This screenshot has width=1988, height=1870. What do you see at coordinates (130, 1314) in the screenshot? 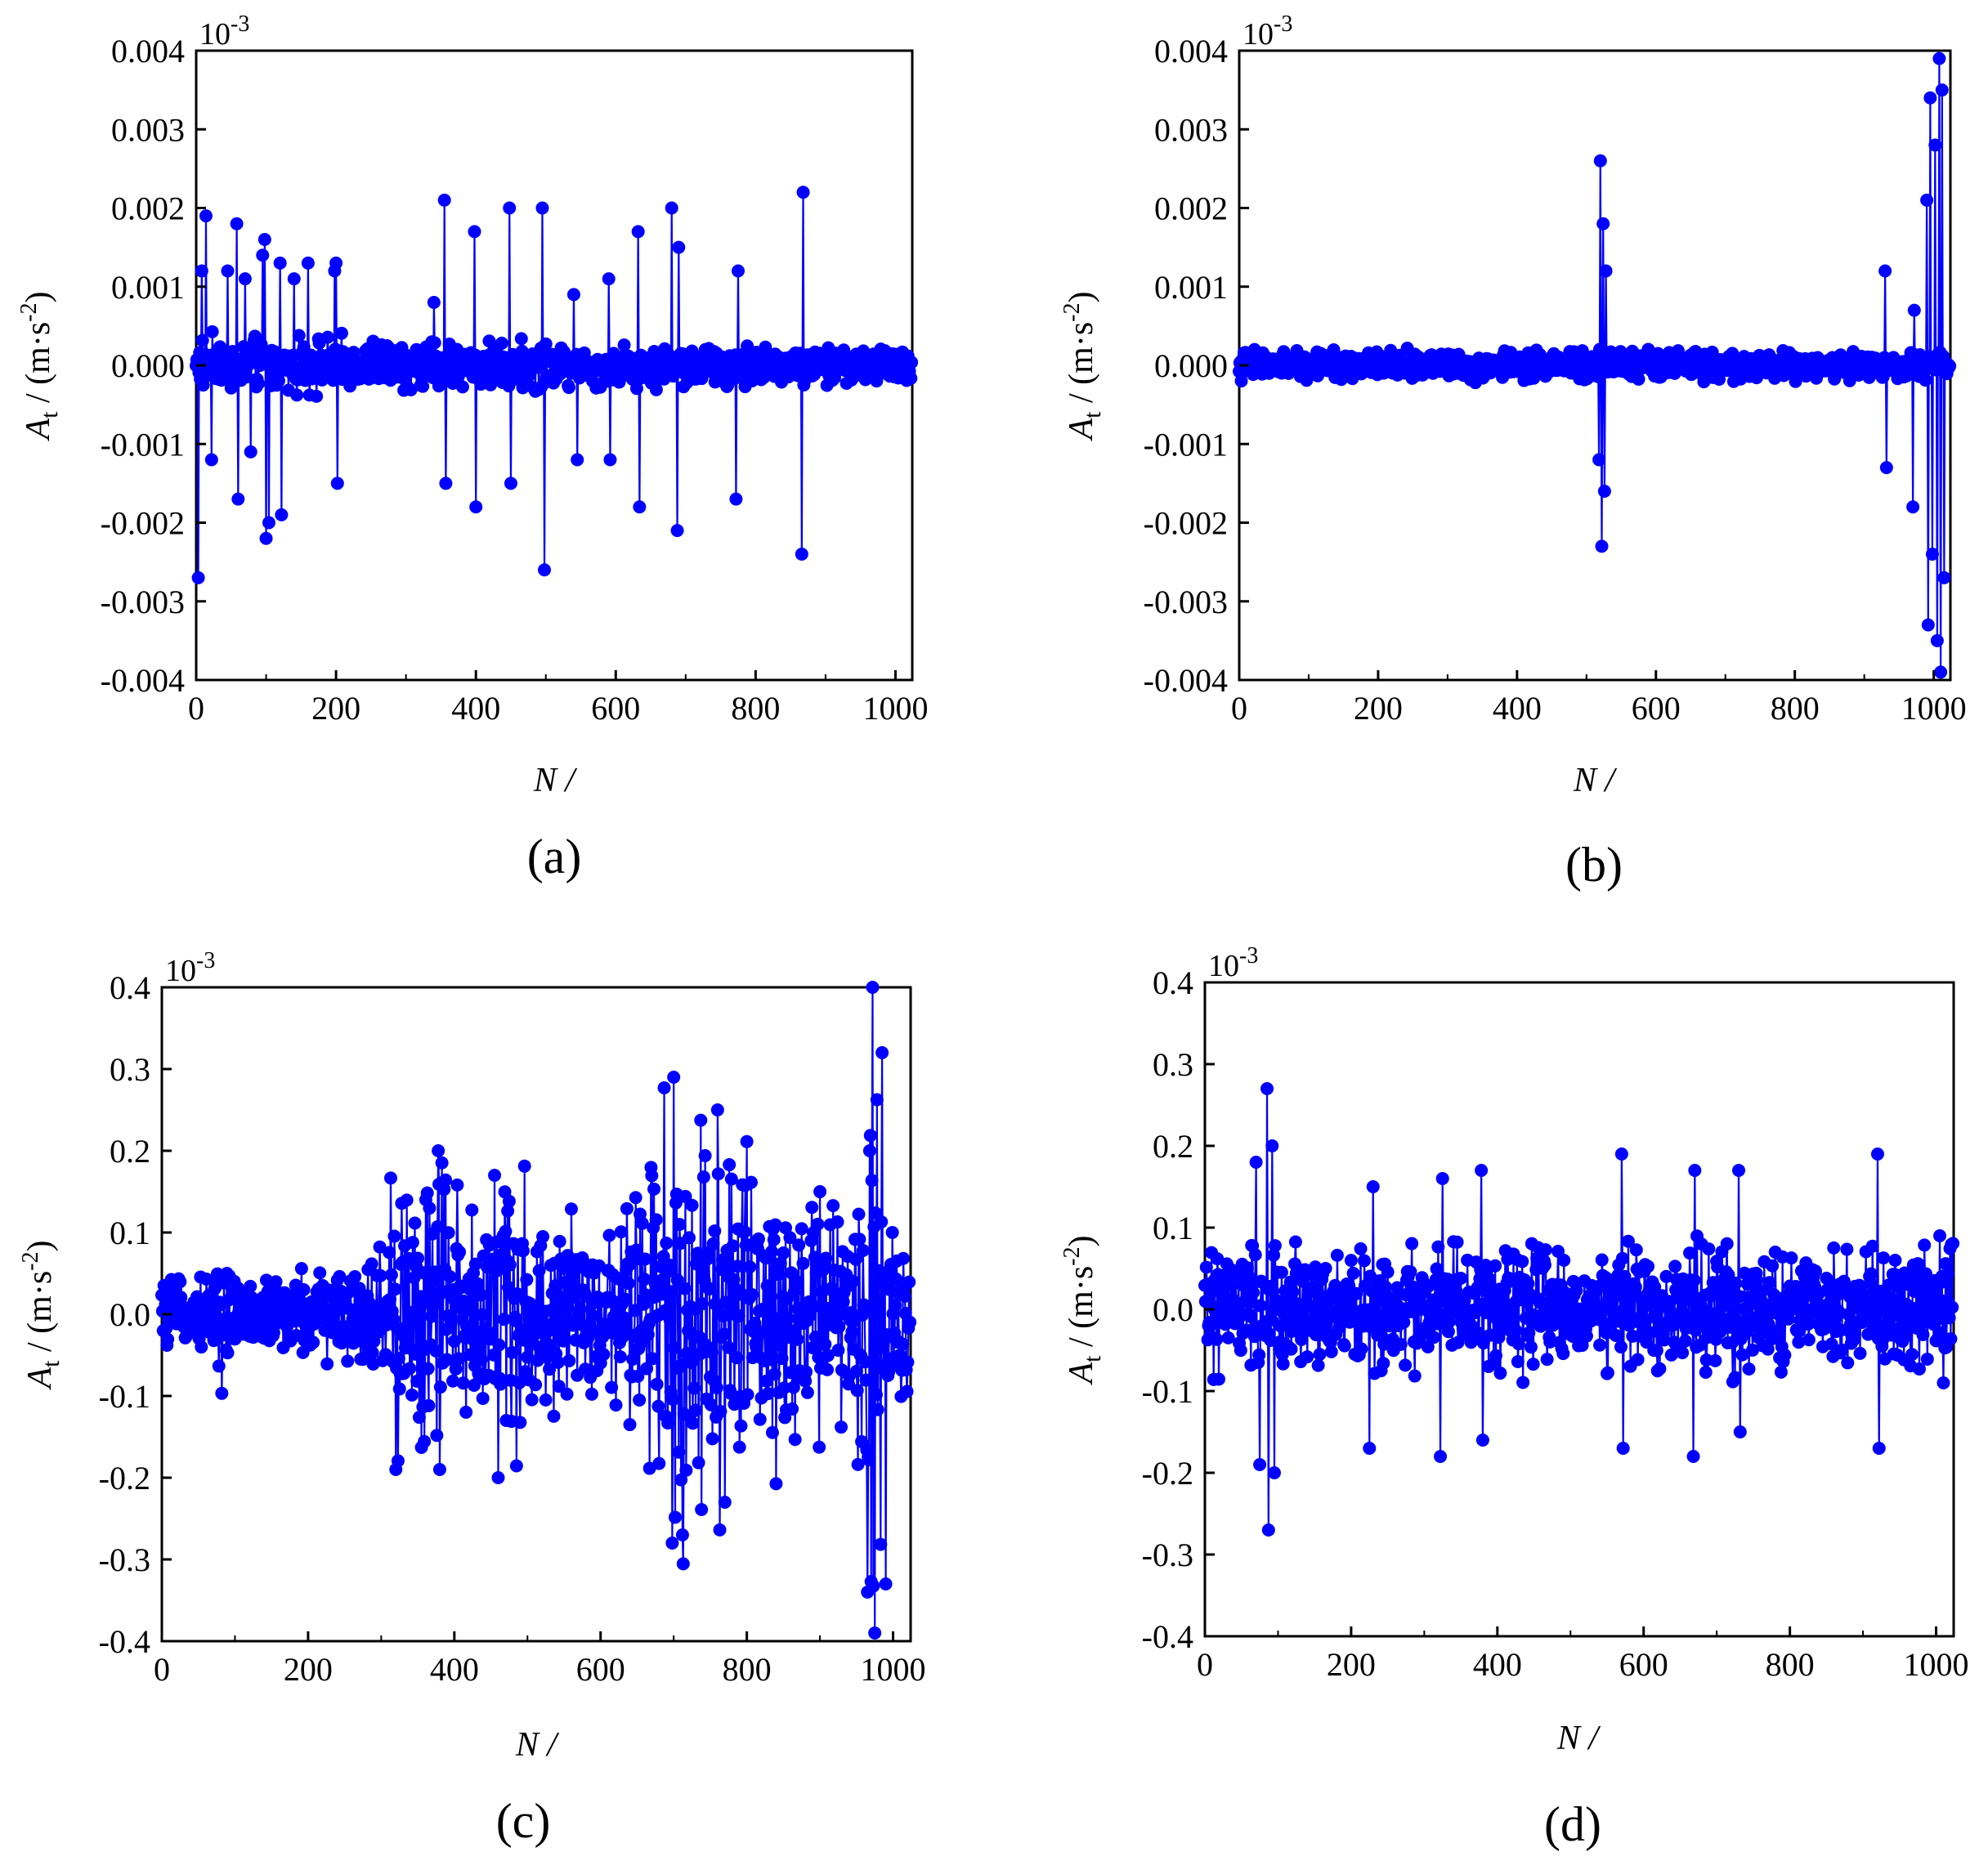
I see `y-tick-label: 0.0` at bounding box center [130, 1314].